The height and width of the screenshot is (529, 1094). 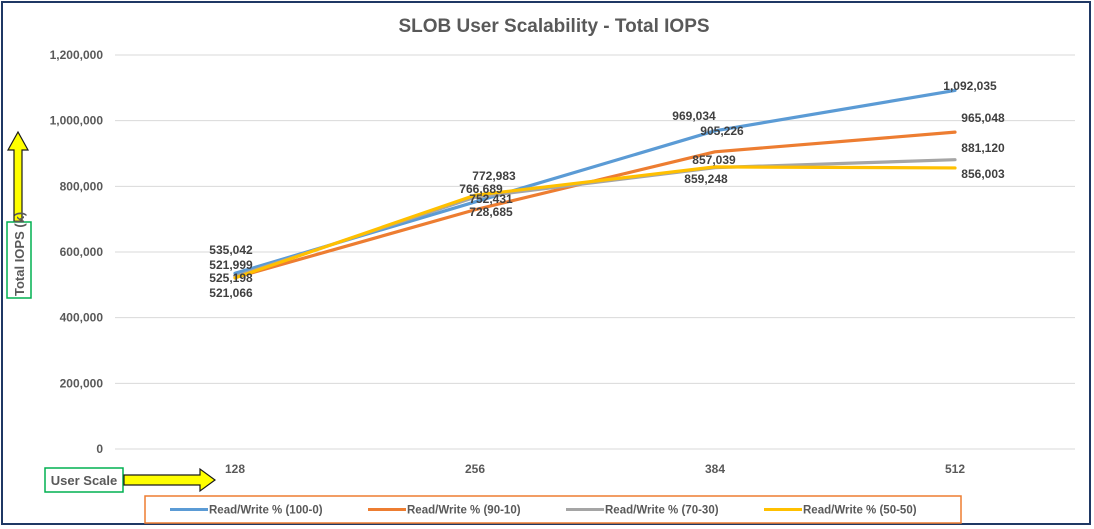 What do you see at coordinates (82, 383) in the screenshot?
I see `y-tick-label: 200,000` at bounding box center [82, 383].